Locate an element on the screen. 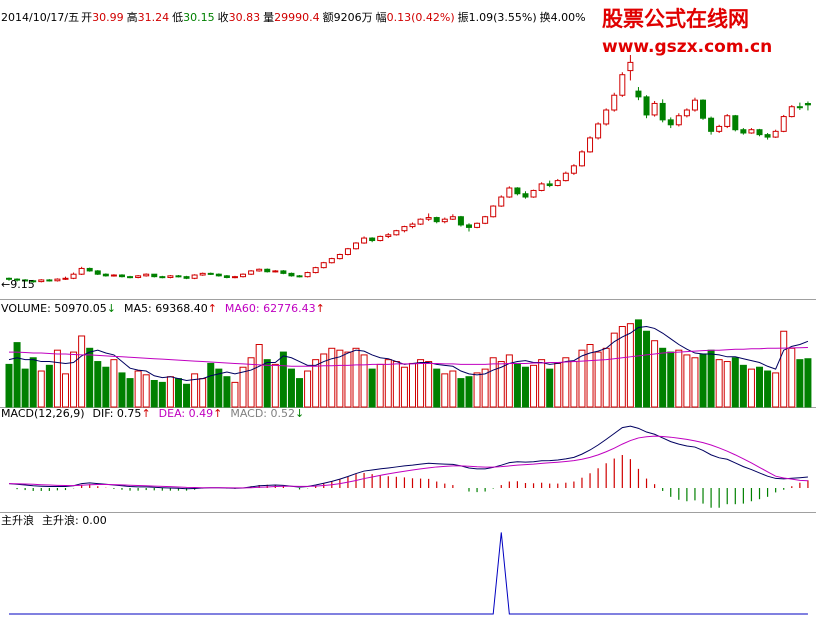 This screenshot has height=618, width=816. watermark-title: 股票公式在线网 is located at coordinates (675, 19).